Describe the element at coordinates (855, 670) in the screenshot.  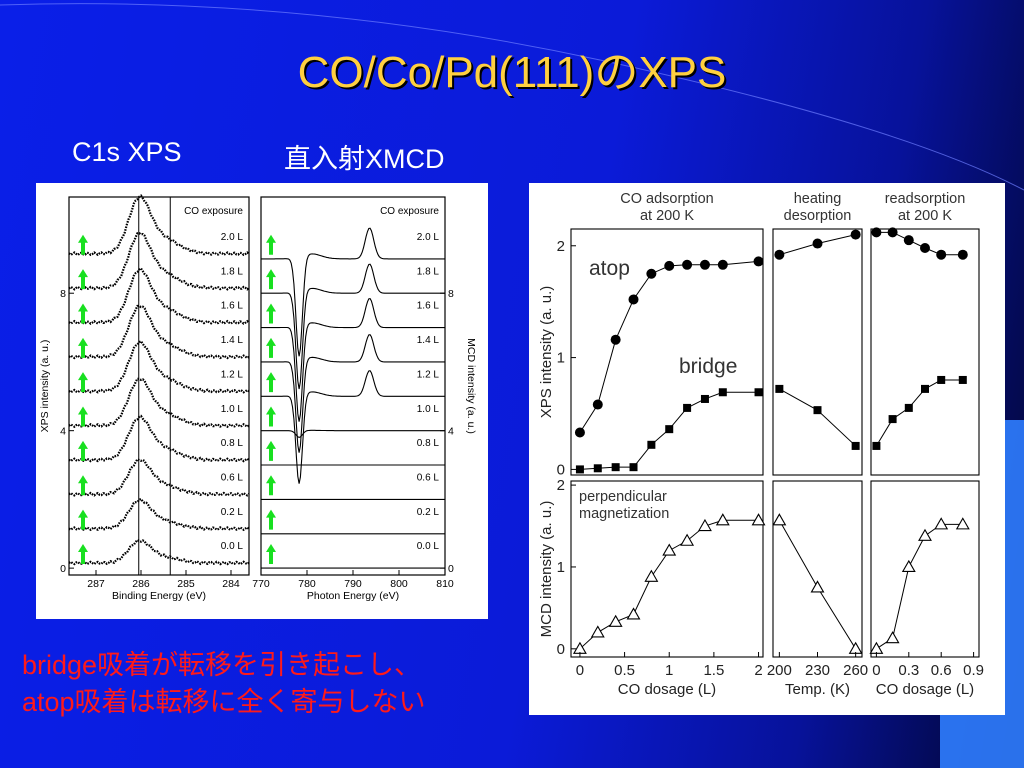
I see `trend-x-tick-label: 260` at that location.